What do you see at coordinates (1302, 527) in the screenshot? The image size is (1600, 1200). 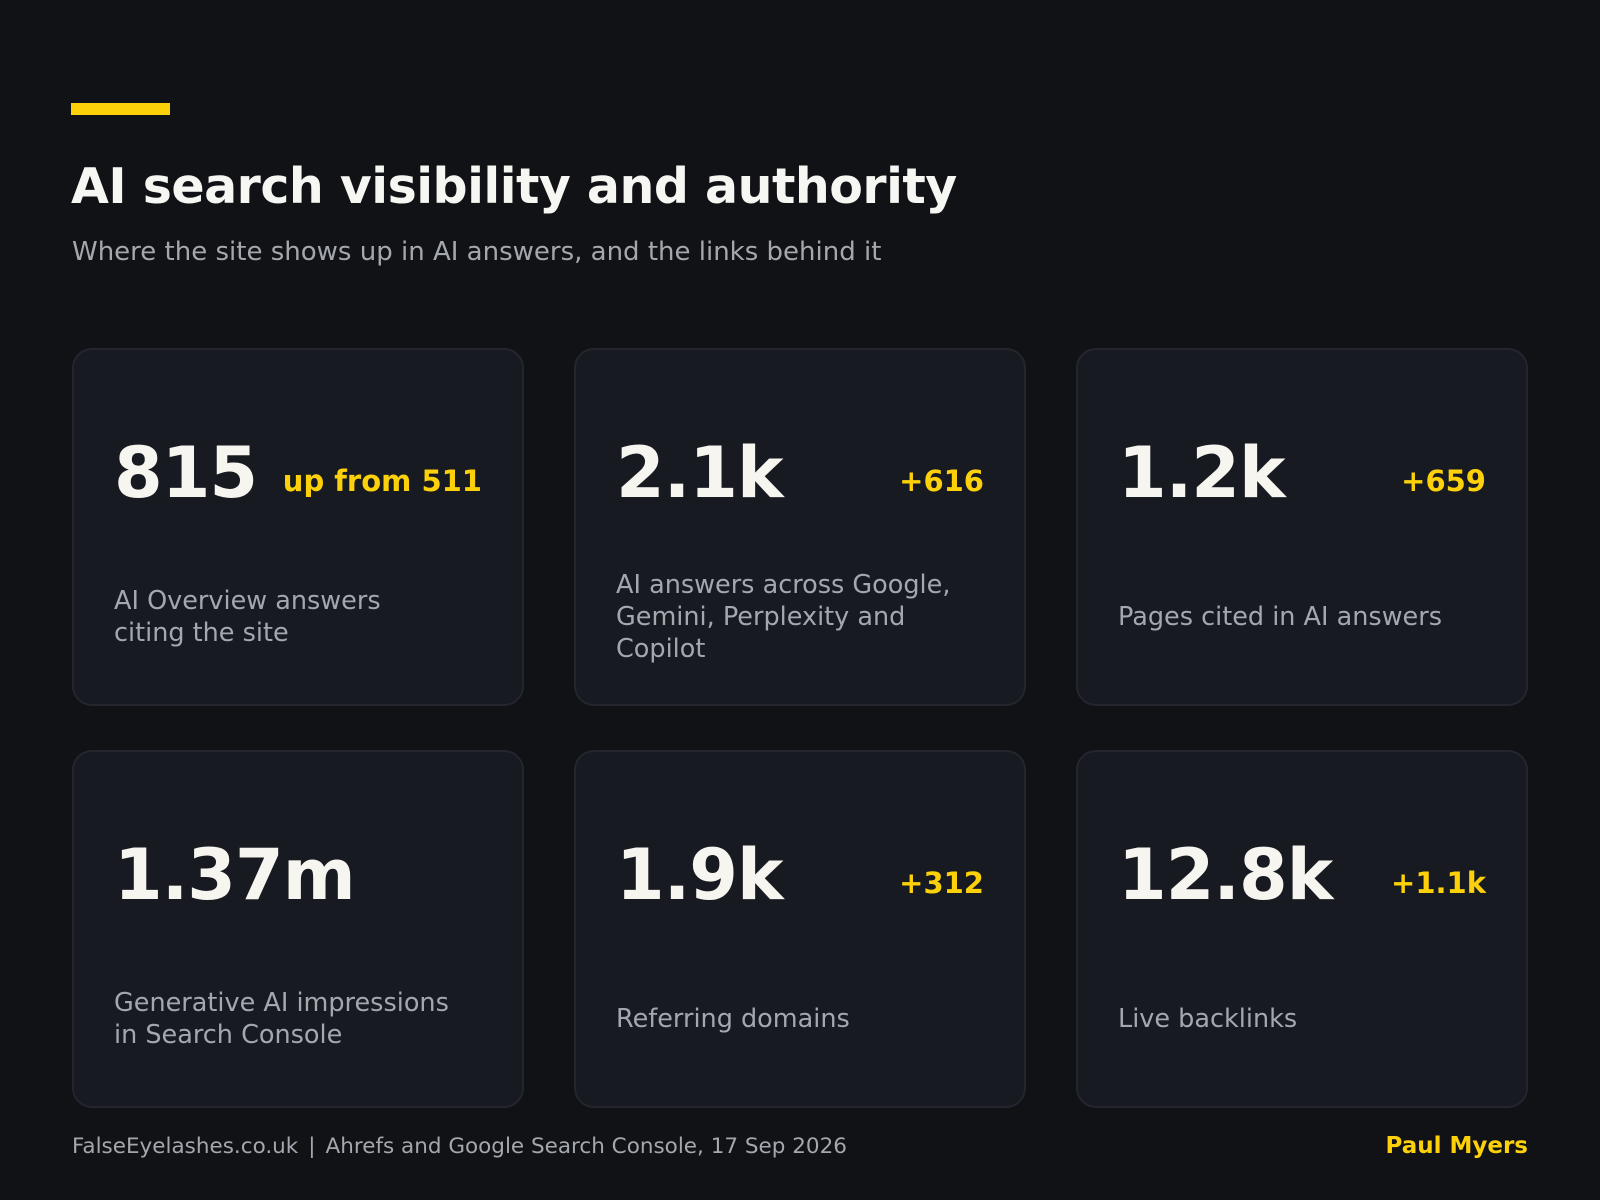 I see `metric-card-pages-cited: 1.2k +659 Pages cited in AI answers` at bounding box center [1302, 527].